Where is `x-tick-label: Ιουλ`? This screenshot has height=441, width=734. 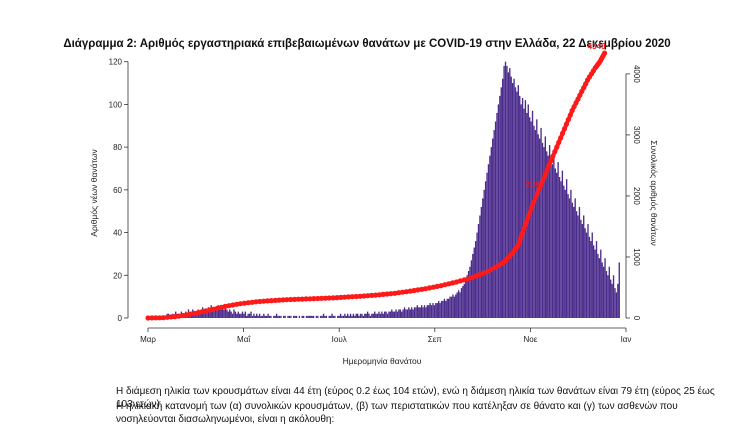 x-tick-label: Ιουλ is located at coordinates (339, 339).